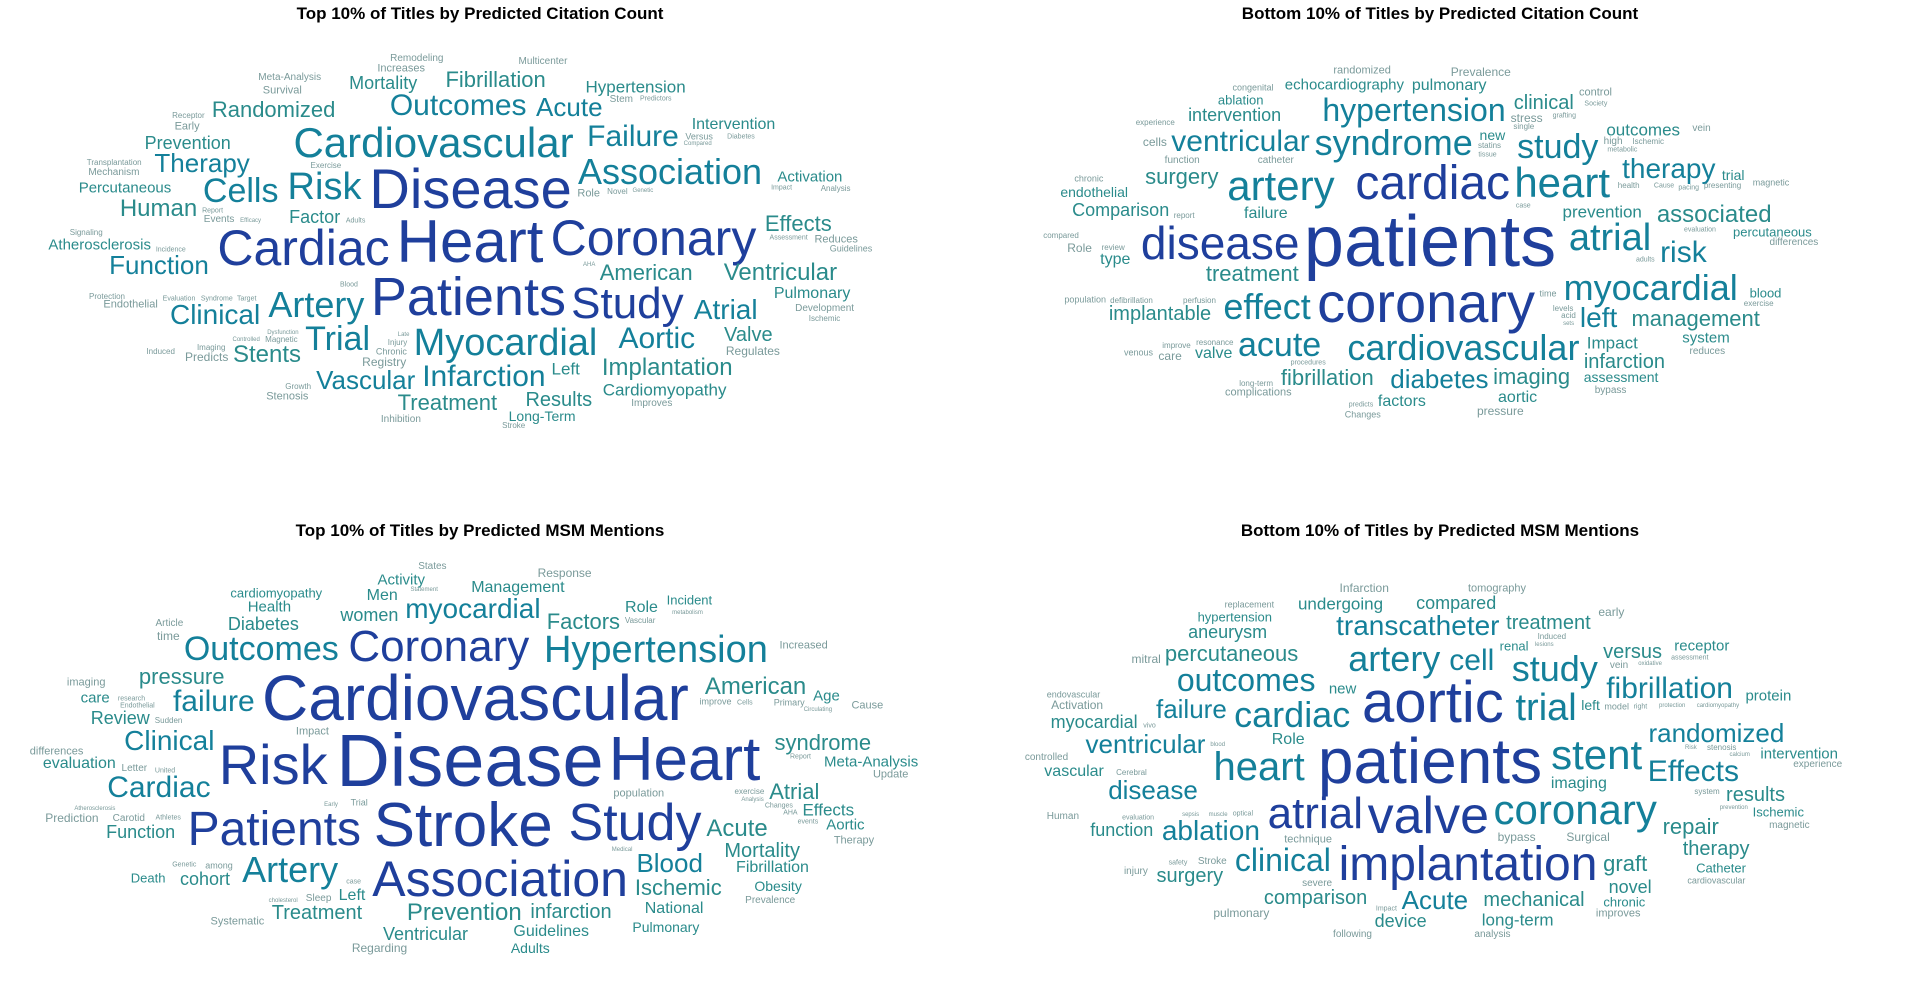 Image resolution: width=1920 pixels, height=986 pixels. Describe the element at coordinates (1514, 646) in the screenshot. I see `cloud-word: renal` at that location.